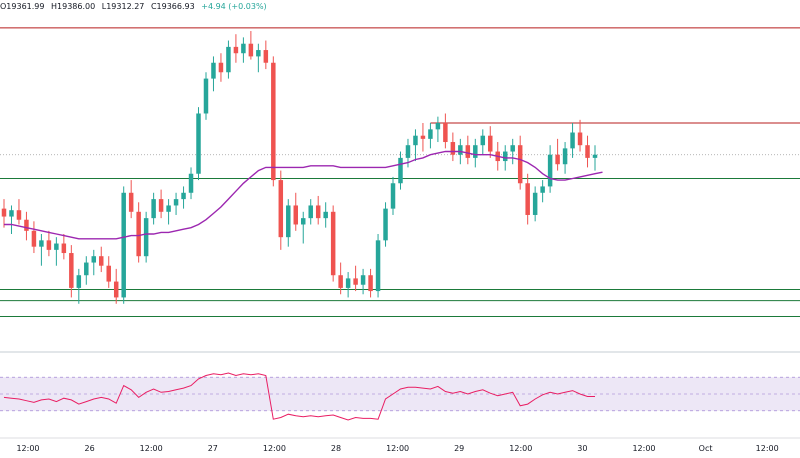  What do you see at coordinates (172, 6) in the screenshot?
I see `close-value: C19366.93` at bounding box center [172, 6].